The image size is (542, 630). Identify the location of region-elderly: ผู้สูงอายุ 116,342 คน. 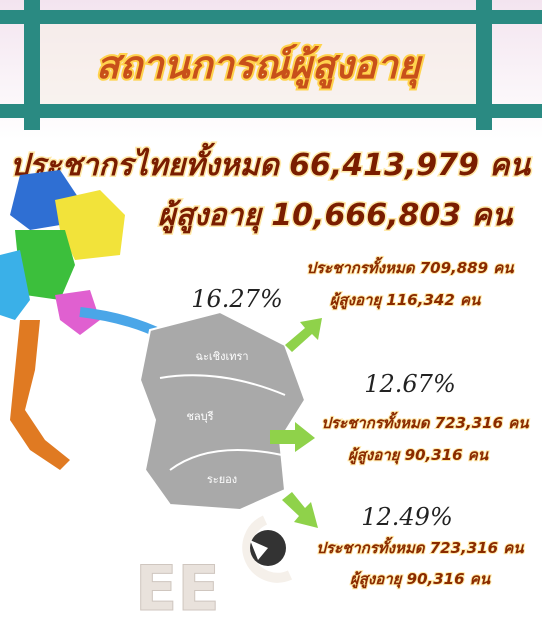
(405, 300).